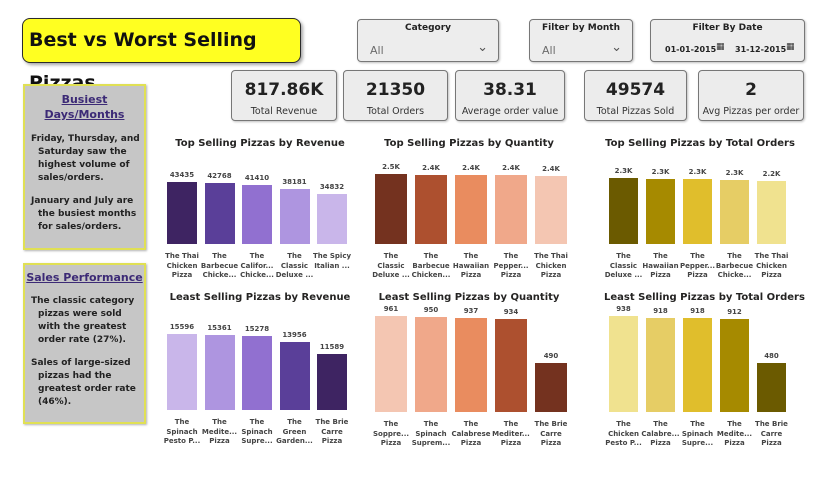 This screenshot has height=483, width=834. I want to click on date-slicer: Filter By Date 01-01-2015 ▦ 31-12-2015 ▦, so click(727, 40).